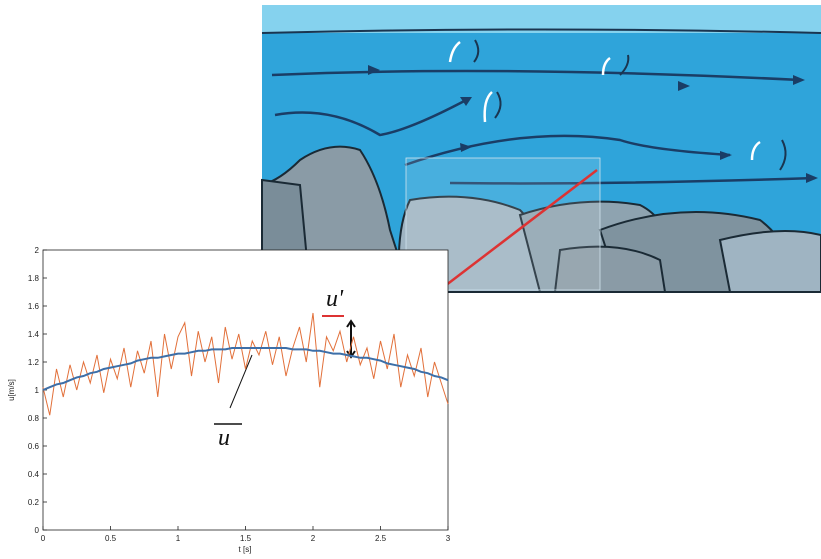 This screenshot has width=821, height=559. I want to click on y-tick-label: 0.6, so click(34, 446).